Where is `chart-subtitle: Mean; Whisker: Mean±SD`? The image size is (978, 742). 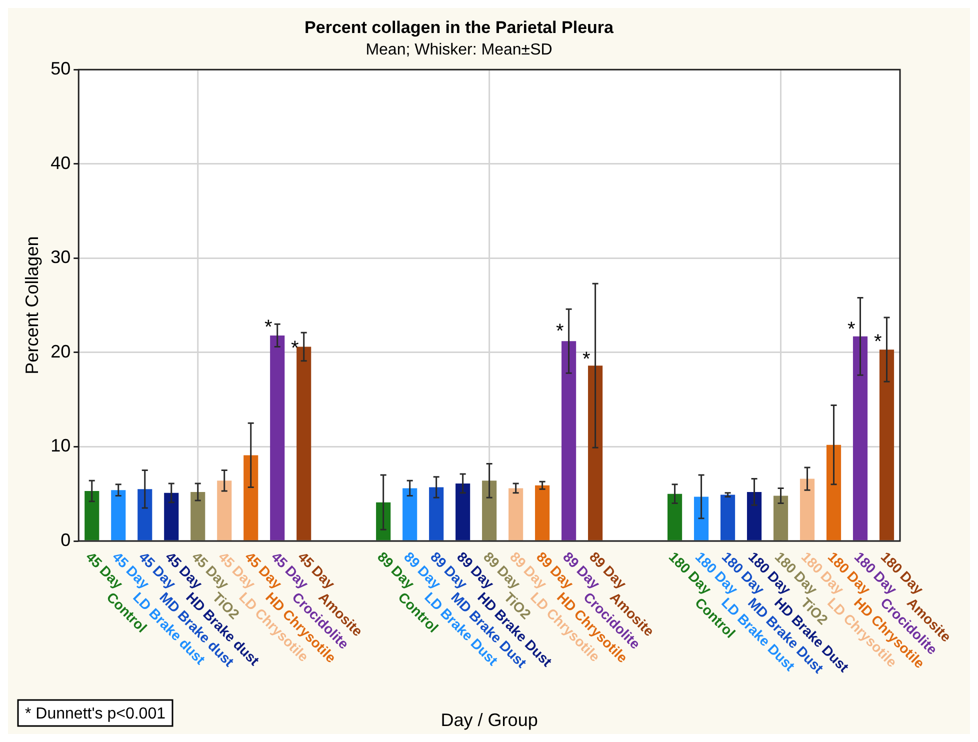
chart-subtitle: Mean; Whisker: Mean±SD is located at coordinates (459, 49).